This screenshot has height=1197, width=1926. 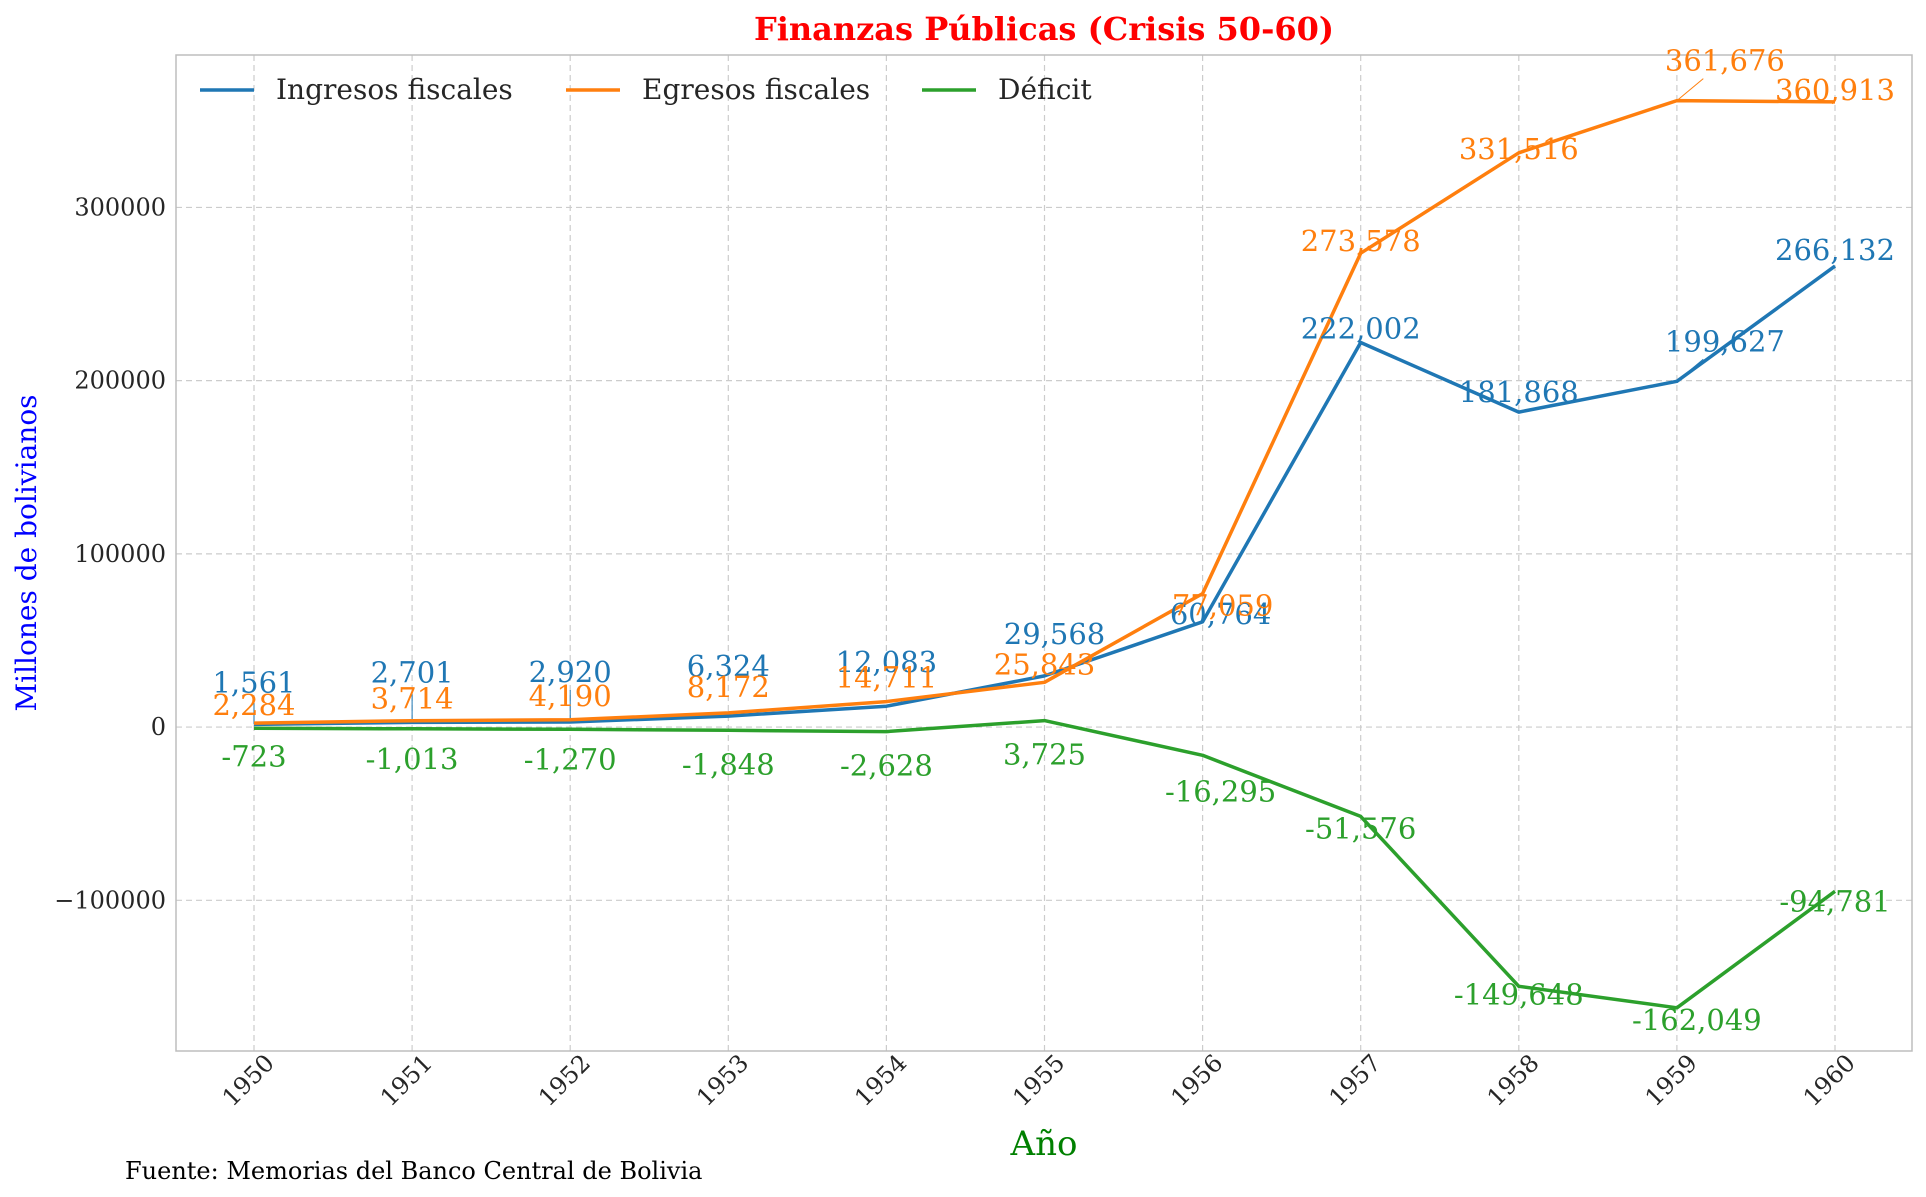 What do you see at coordinates (886, 662) in the screenshot?
I see `data-label: 12,083` at bounding box center [886, 662].